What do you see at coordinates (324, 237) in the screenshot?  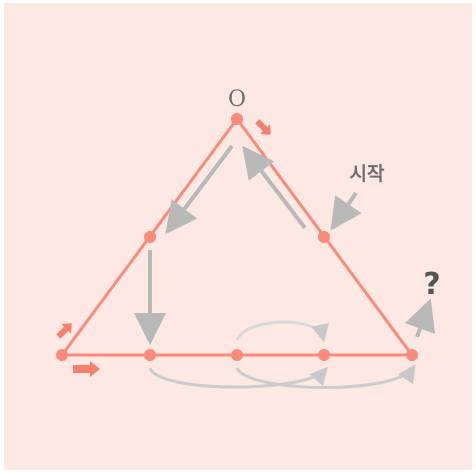 I see `point-right-mid` at bounding box center [324, 237].